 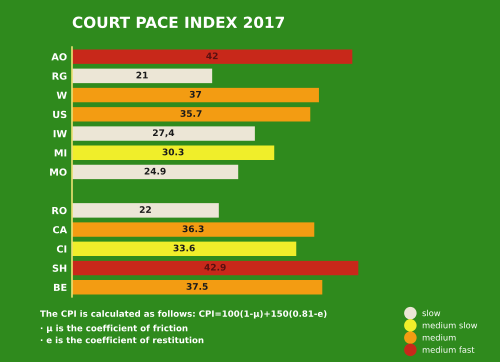 What do you see at coordinates (59, 76) in the screenshot?
I see `y-tick-label: RG` at bounding box center [59, 76].